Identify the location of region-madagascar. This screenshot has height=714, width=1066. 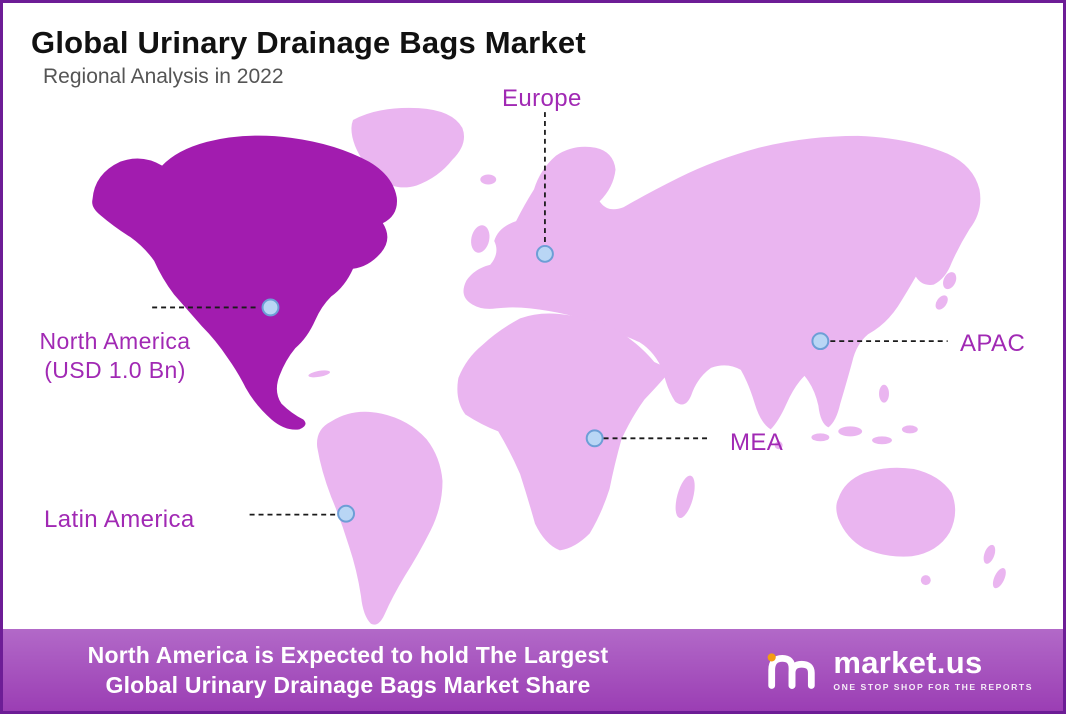
(685, 496).